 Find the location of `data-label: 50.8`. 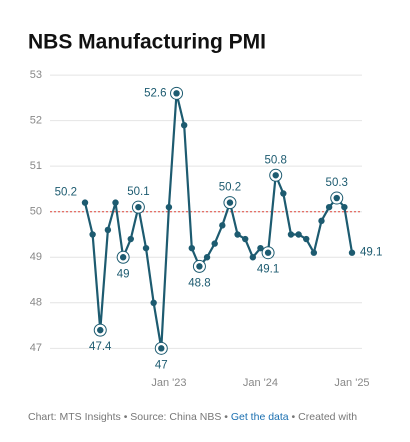

data-label: 50.8 is located at coordinates (276, 160).